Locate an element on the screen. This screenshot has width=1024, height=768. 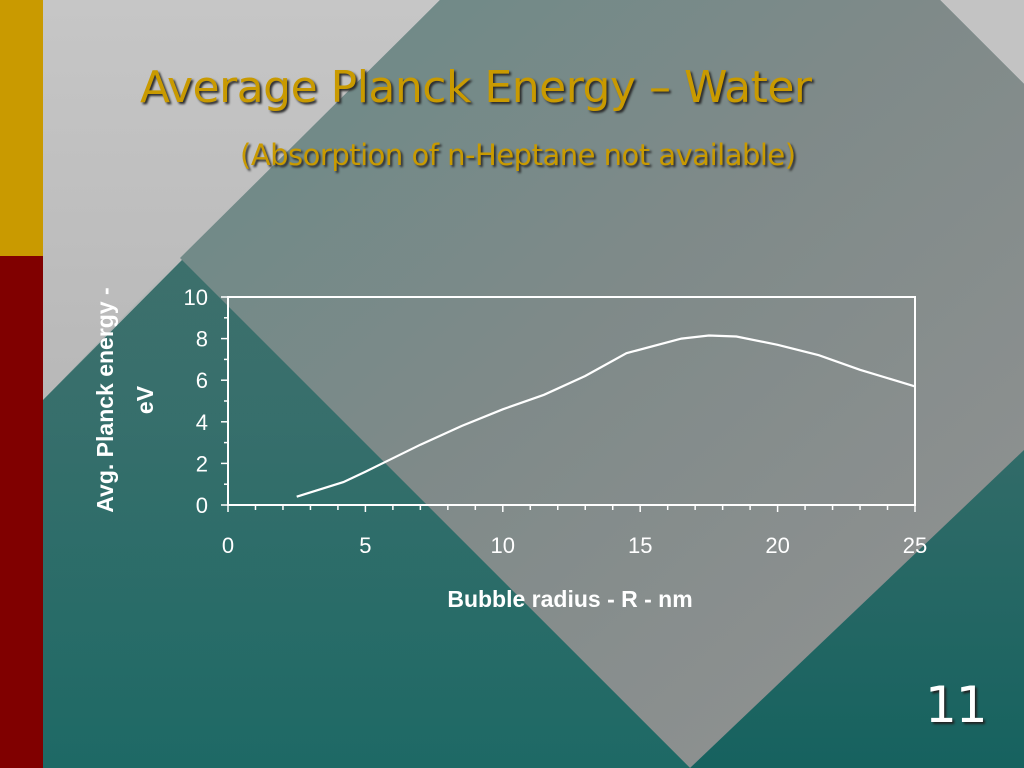
x-tick-label: 5 is located at coordinates (365, 545).